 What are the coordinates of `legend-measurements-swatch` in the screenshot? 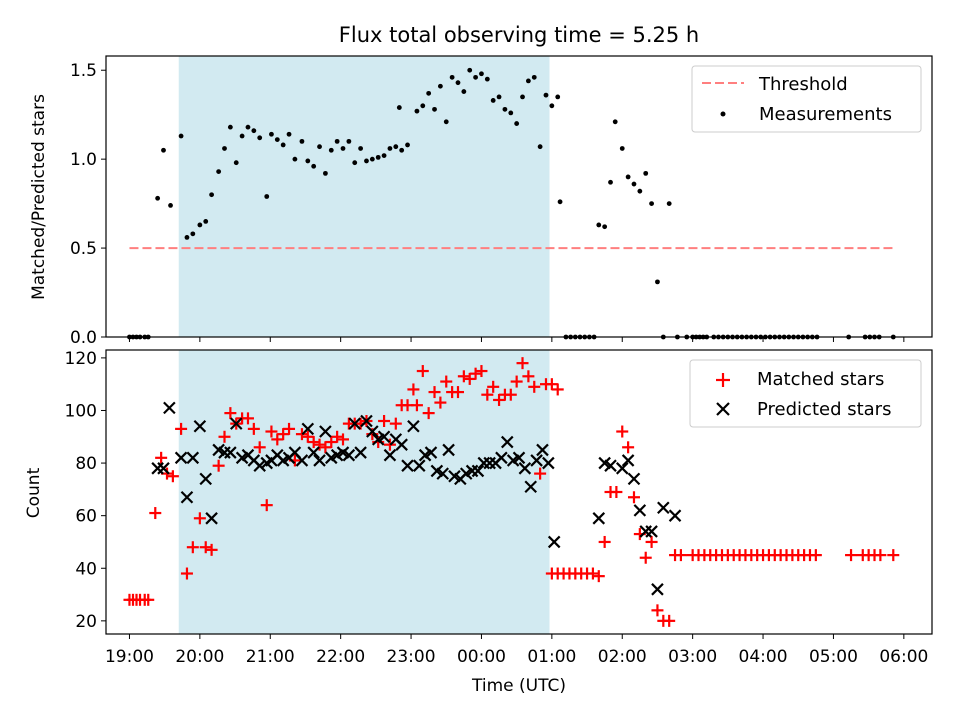 It's located at (723, 114).